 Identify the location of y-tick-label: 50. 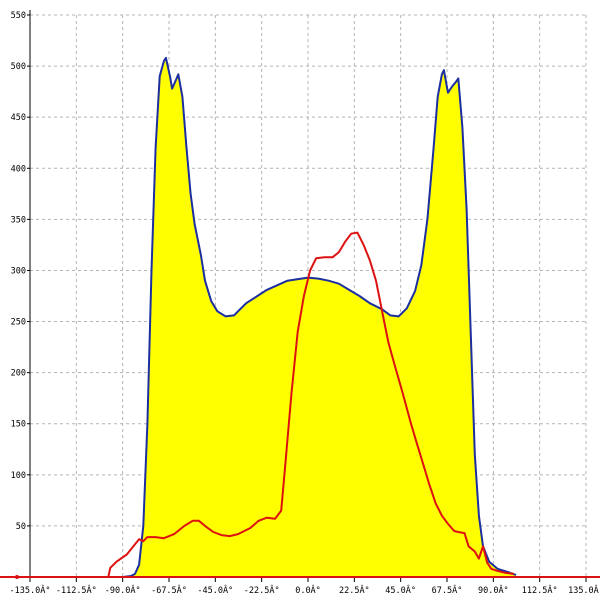
(21, 527).